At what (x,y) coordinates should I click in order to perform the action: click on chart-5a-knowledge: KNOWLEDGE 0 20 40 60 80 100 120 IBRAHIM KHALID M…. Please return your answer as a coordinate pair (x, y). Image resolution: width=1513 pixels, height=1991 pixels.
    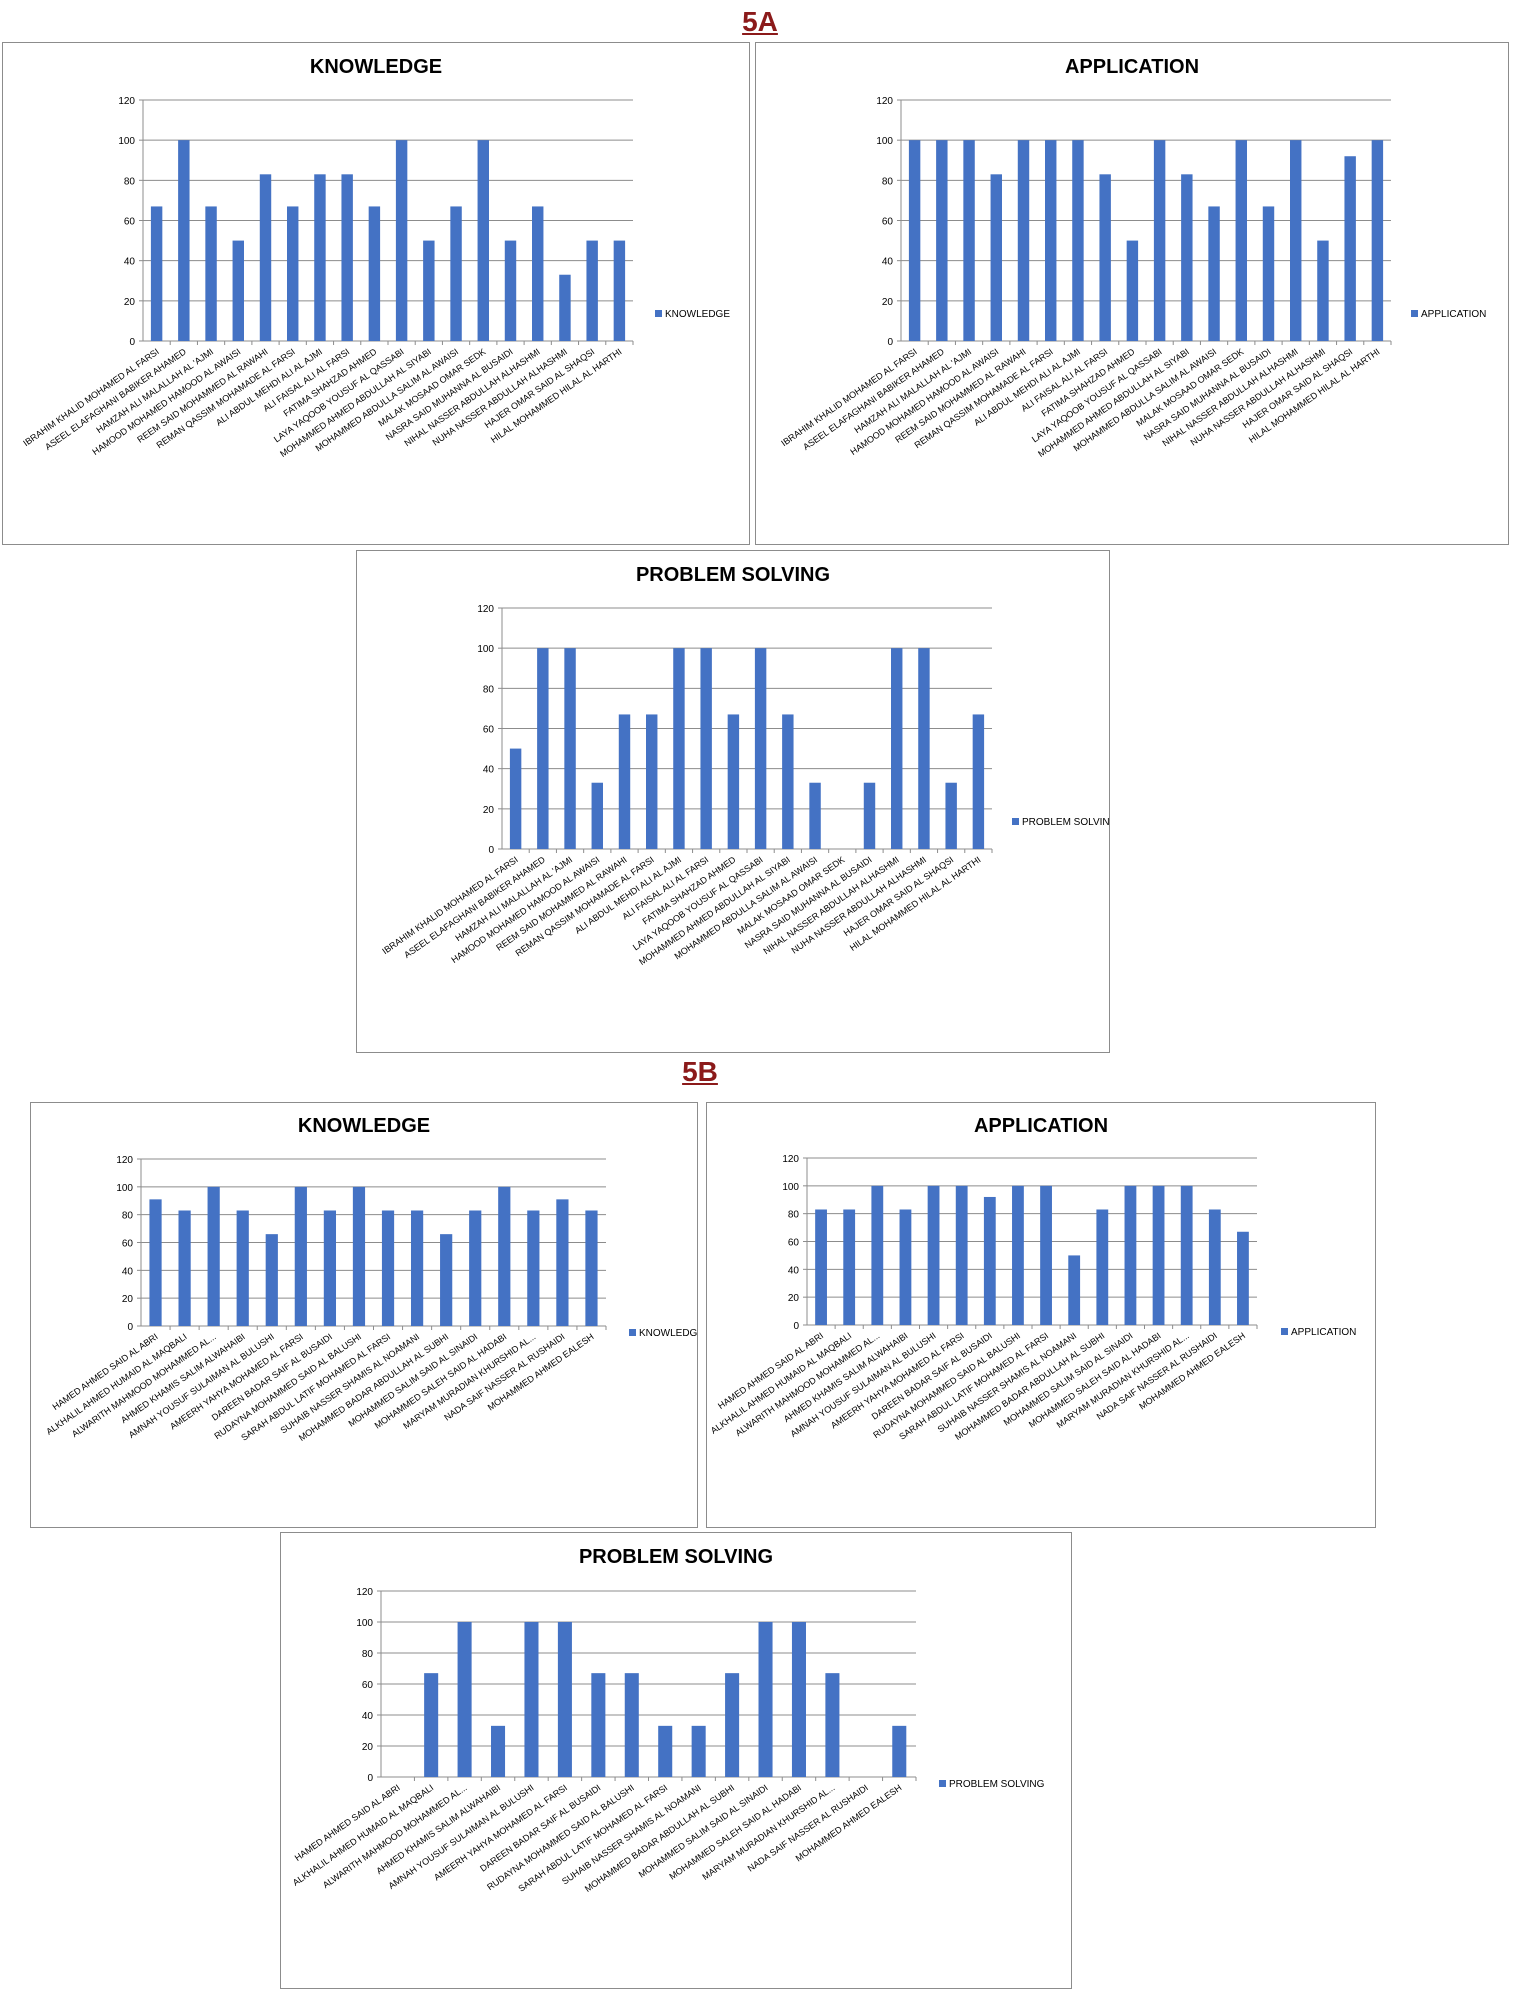
    Looking at the image, I should click on (376, 293).